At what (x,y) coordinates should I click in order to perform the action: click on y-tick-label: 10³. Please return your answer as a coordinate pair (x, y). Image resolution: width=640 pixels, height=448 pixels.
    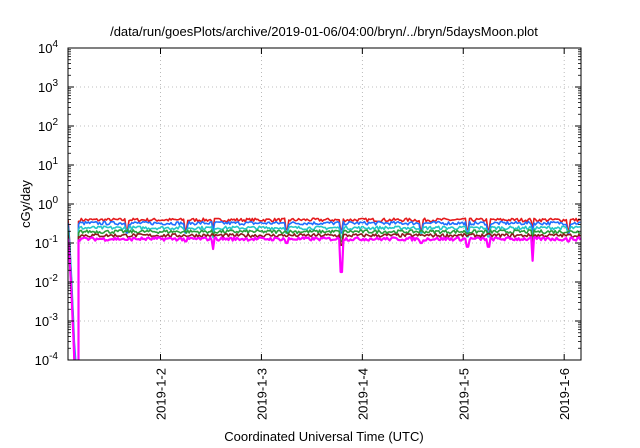
    Looking at the image, I should click on (48, 86).